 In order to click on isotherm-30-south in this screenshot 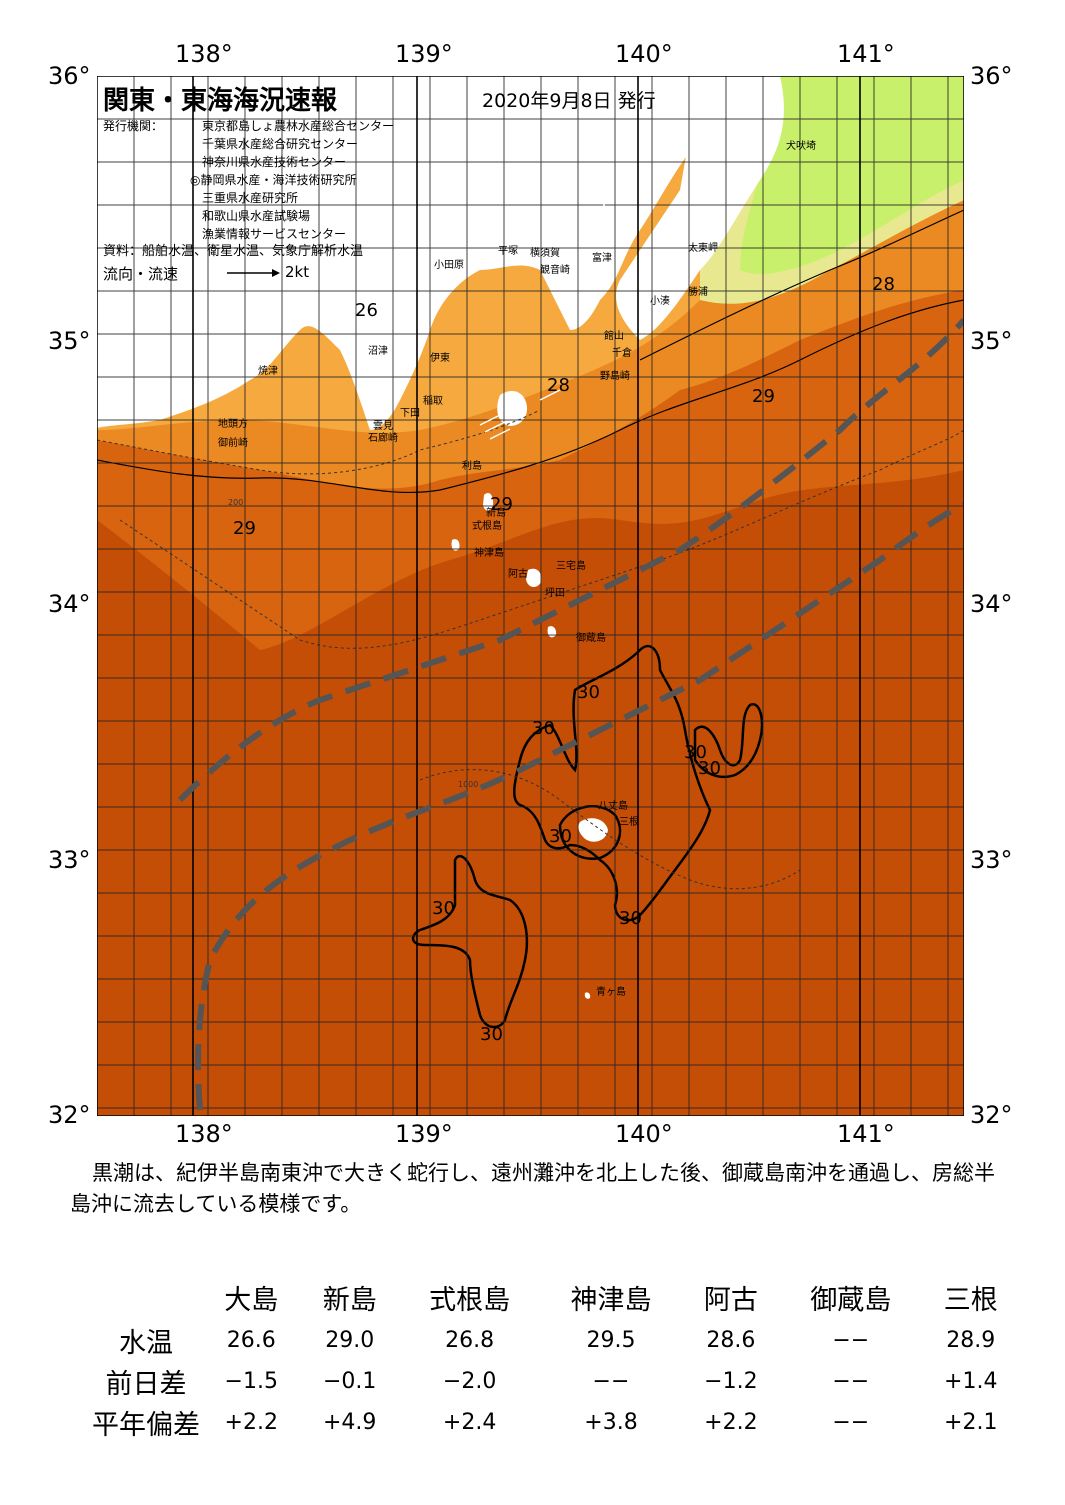, I will do `click(470, 941)`.